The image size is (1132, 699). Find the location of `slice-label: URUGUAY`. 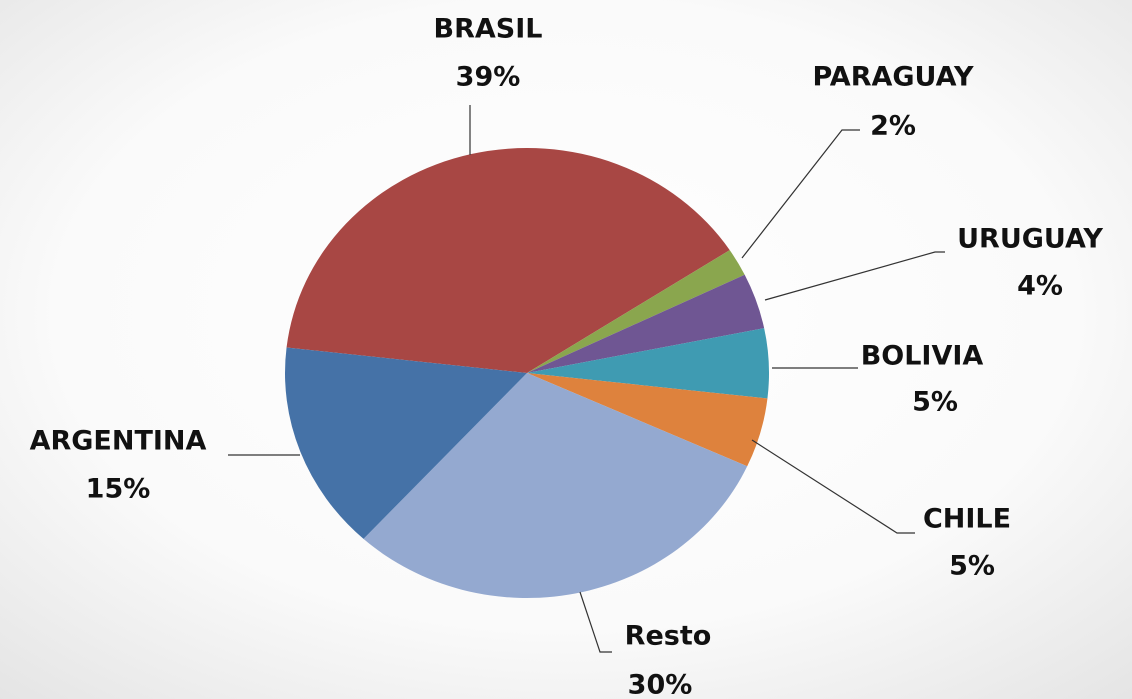

slice-label: URUGUAY is located at coordinates (1030, 239).